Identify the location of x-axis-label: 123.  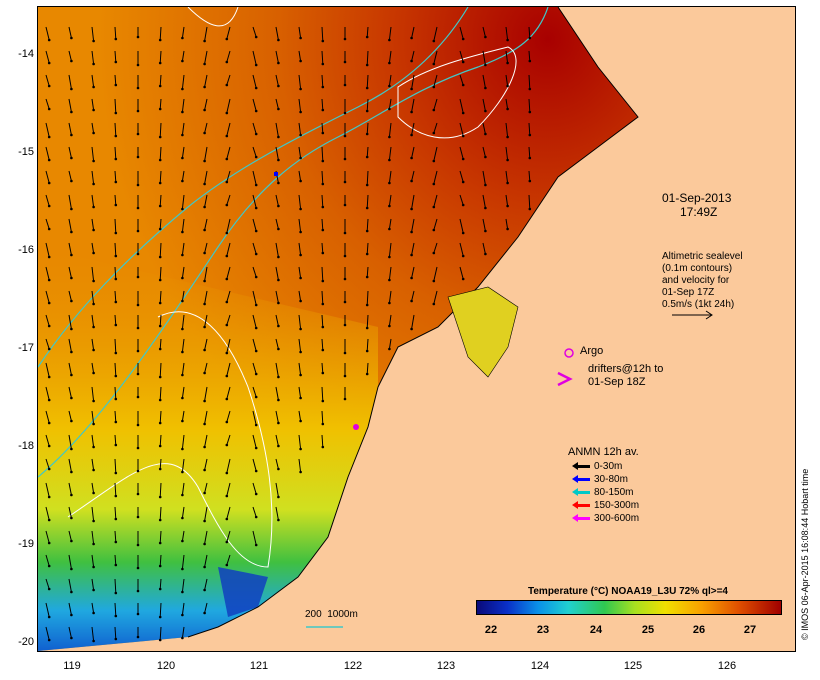
(446, 666).